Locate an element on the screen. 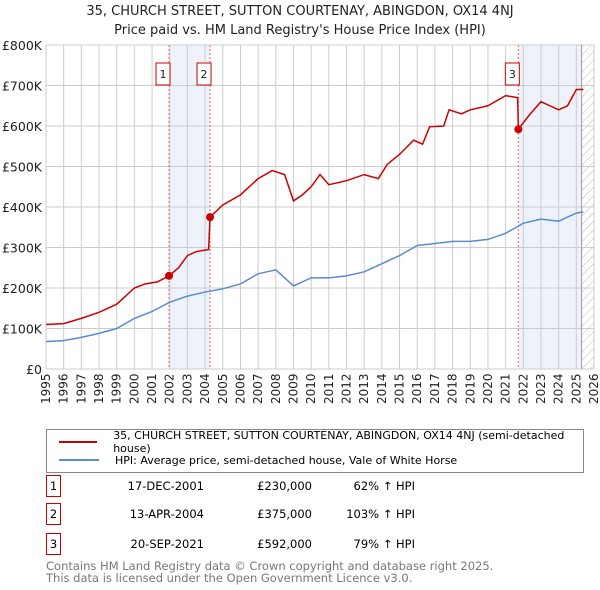  x-tick-label: 2001 is located at coordinates (152, 388).